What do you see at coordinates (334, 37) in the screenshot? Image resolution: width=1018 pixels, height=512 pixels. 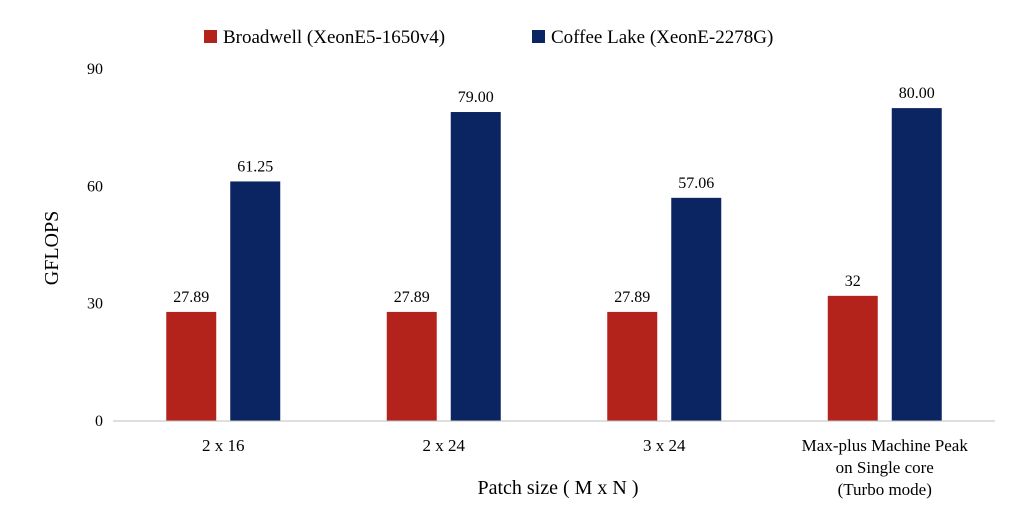 I see `legend-label-broadwell: Broadwell (XeonE5-1650v4)` at bounding box center [334, 37].